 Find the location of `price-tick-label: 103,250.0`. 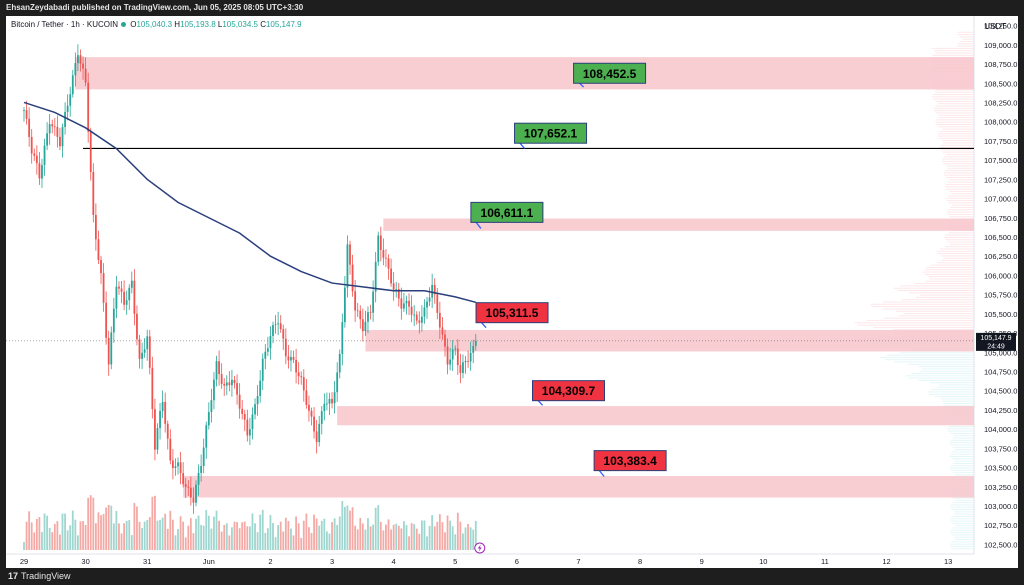

price-tick-label: 103,250.0 is located at coordinates (1000, 487).